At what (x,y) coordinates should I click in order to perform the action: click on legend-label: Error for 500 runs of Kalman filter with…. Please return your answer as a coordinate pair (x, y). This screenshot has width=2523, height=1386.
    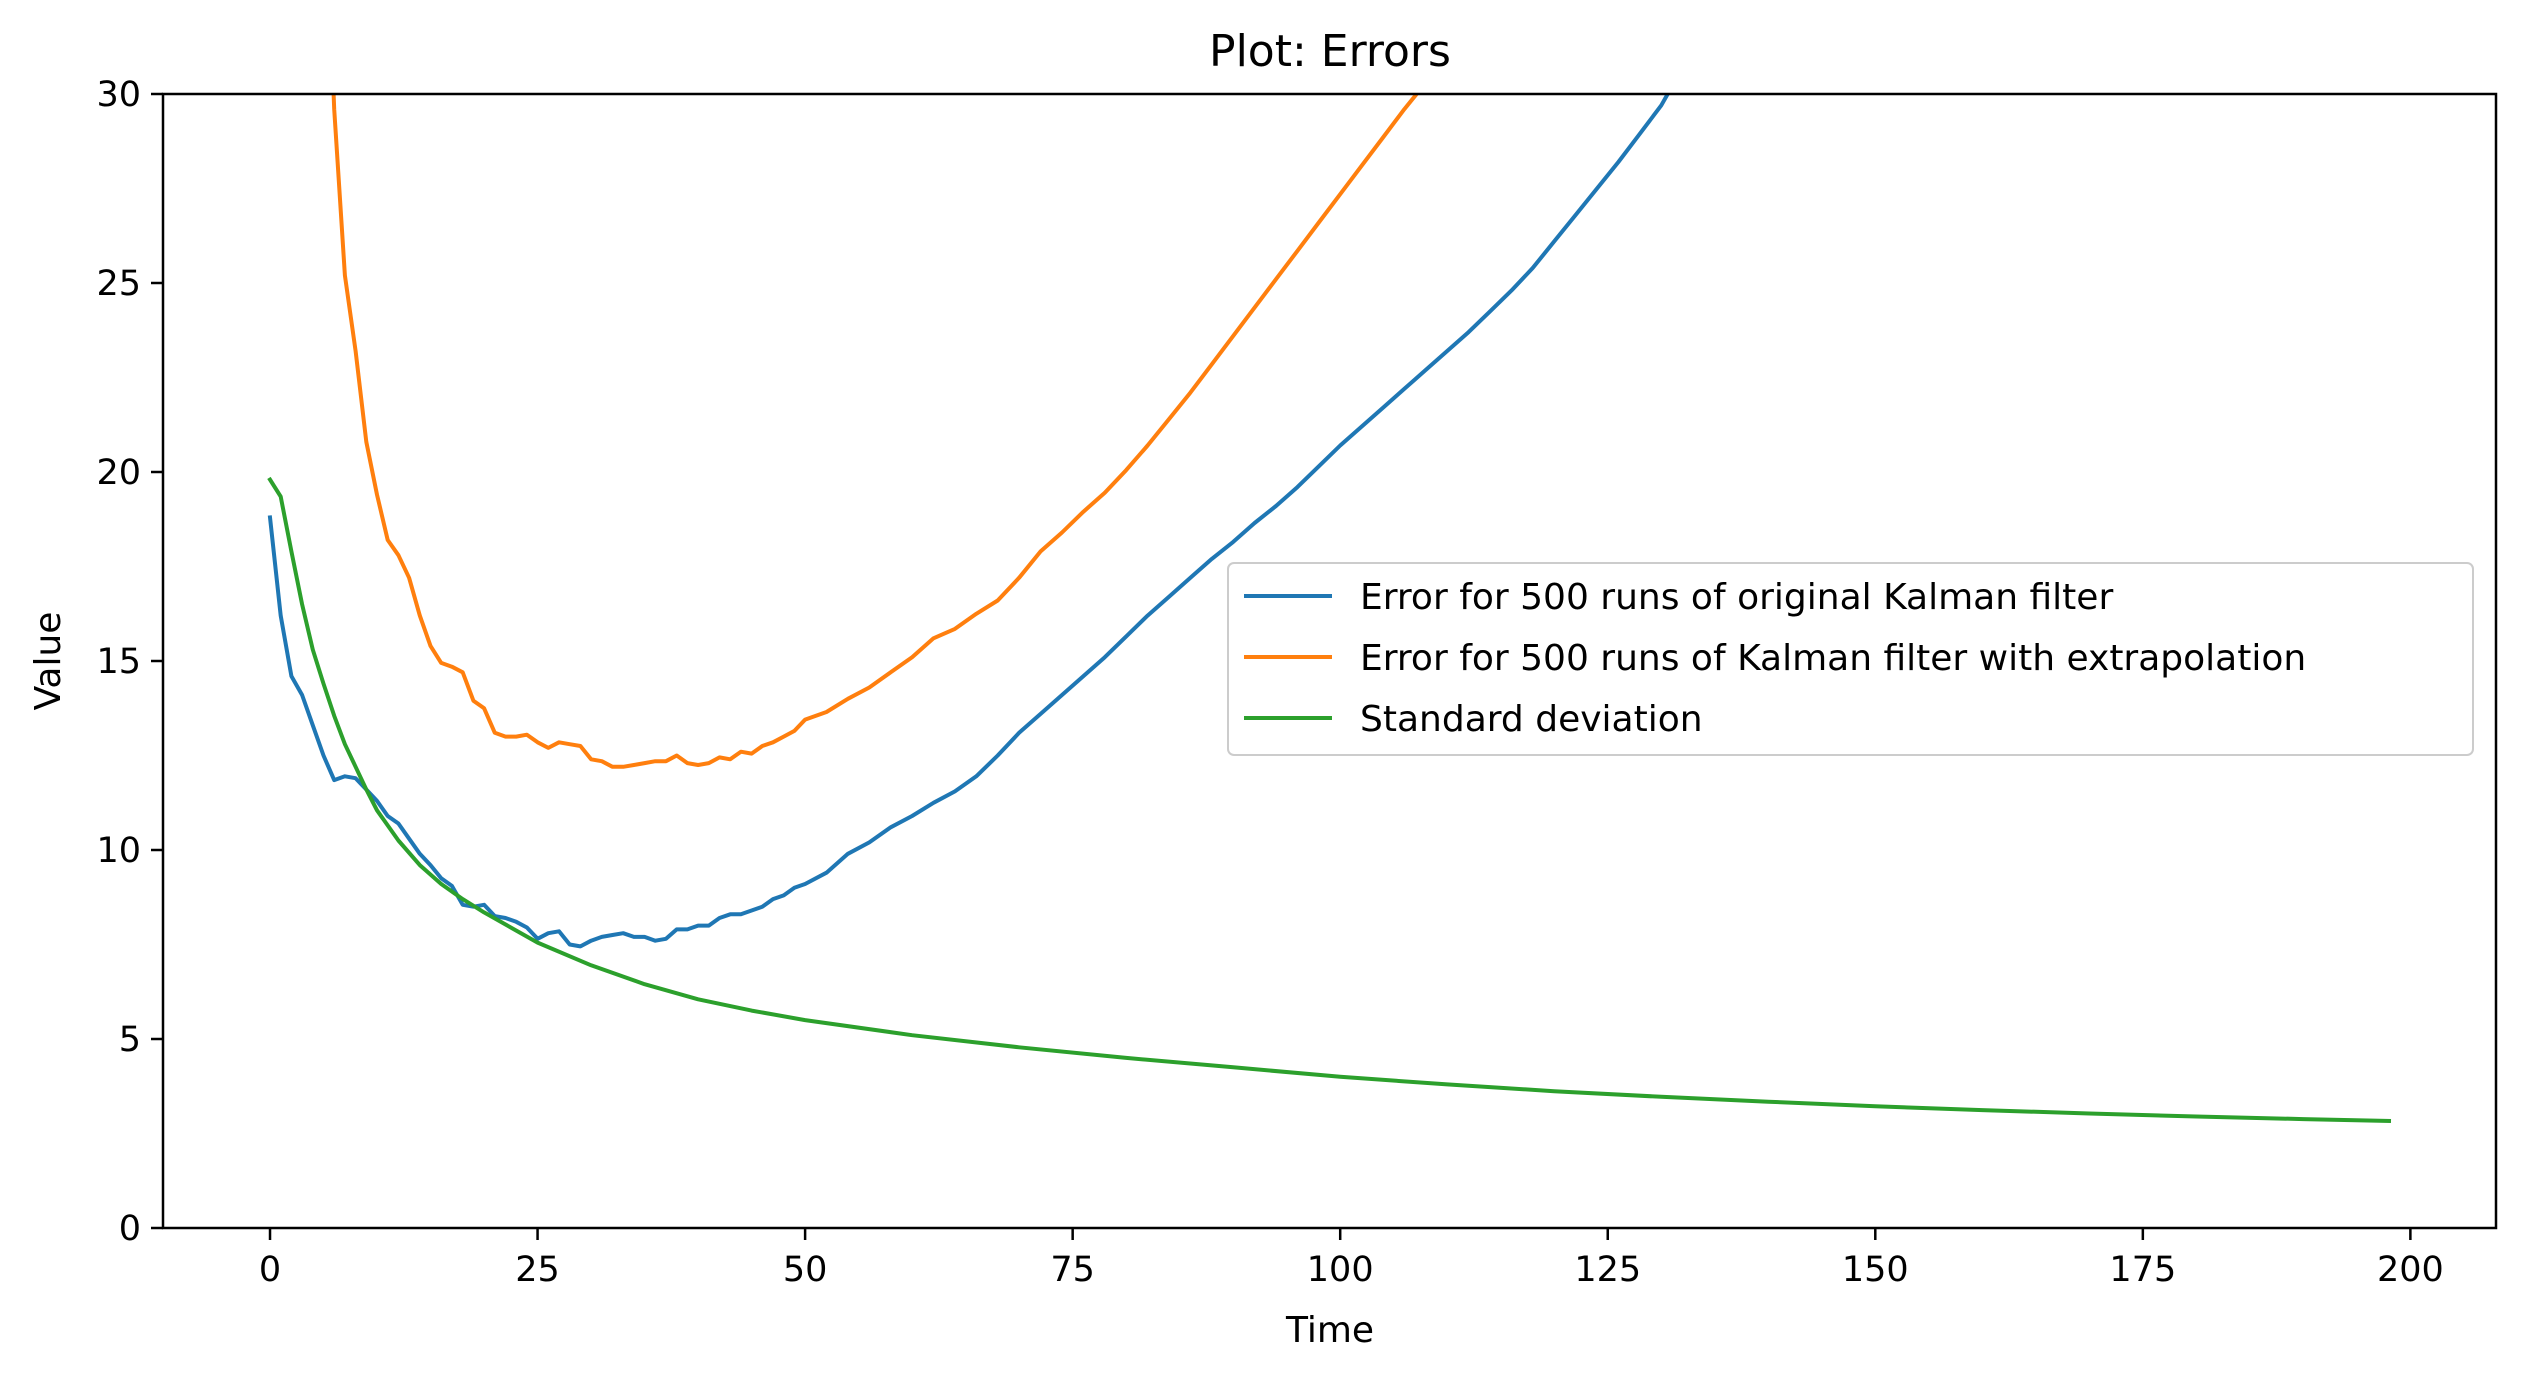
    Looking at the image, I should click on (1833, 658).